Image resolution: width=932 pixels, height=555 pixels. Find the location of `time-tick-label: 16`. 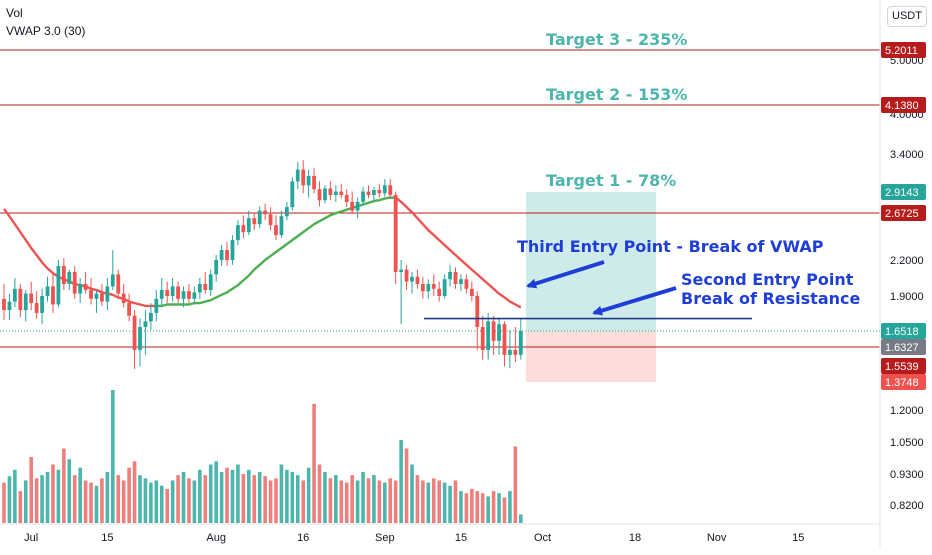

time-tick-label: 16 is located at coordinates (303, 538).